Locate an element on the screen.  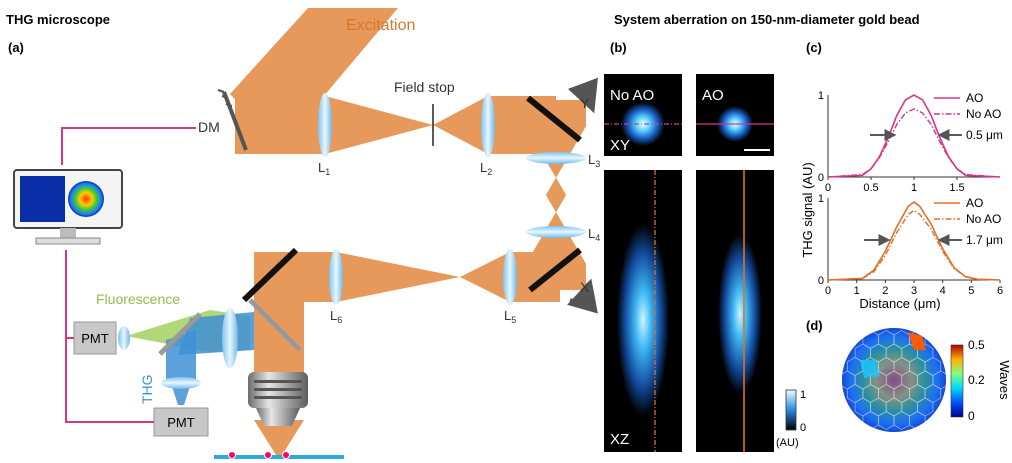
panel-b-label: (b) is located at coordinates (618, 47).